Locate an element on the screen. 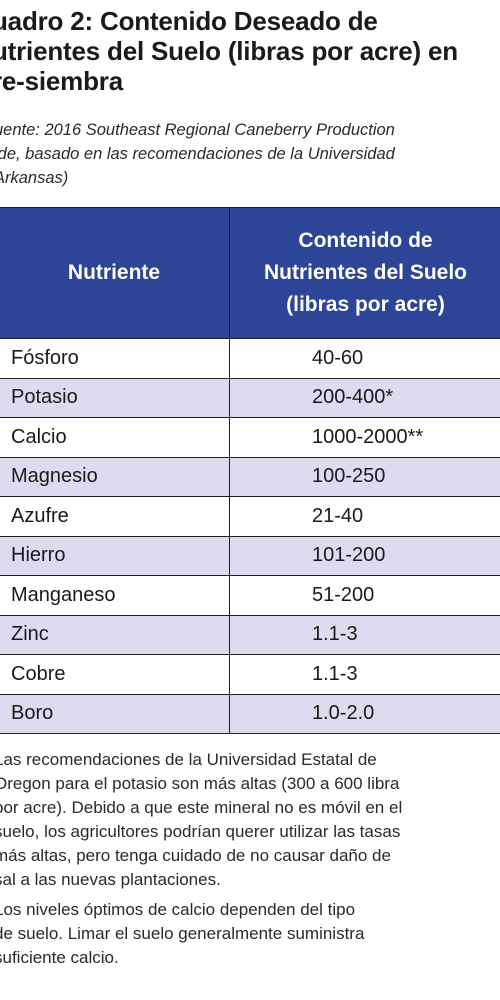 Image resolution: width=500 pixels, height=1000 pixels. value-cell: 101-200 is located at coordinates (364, 555).